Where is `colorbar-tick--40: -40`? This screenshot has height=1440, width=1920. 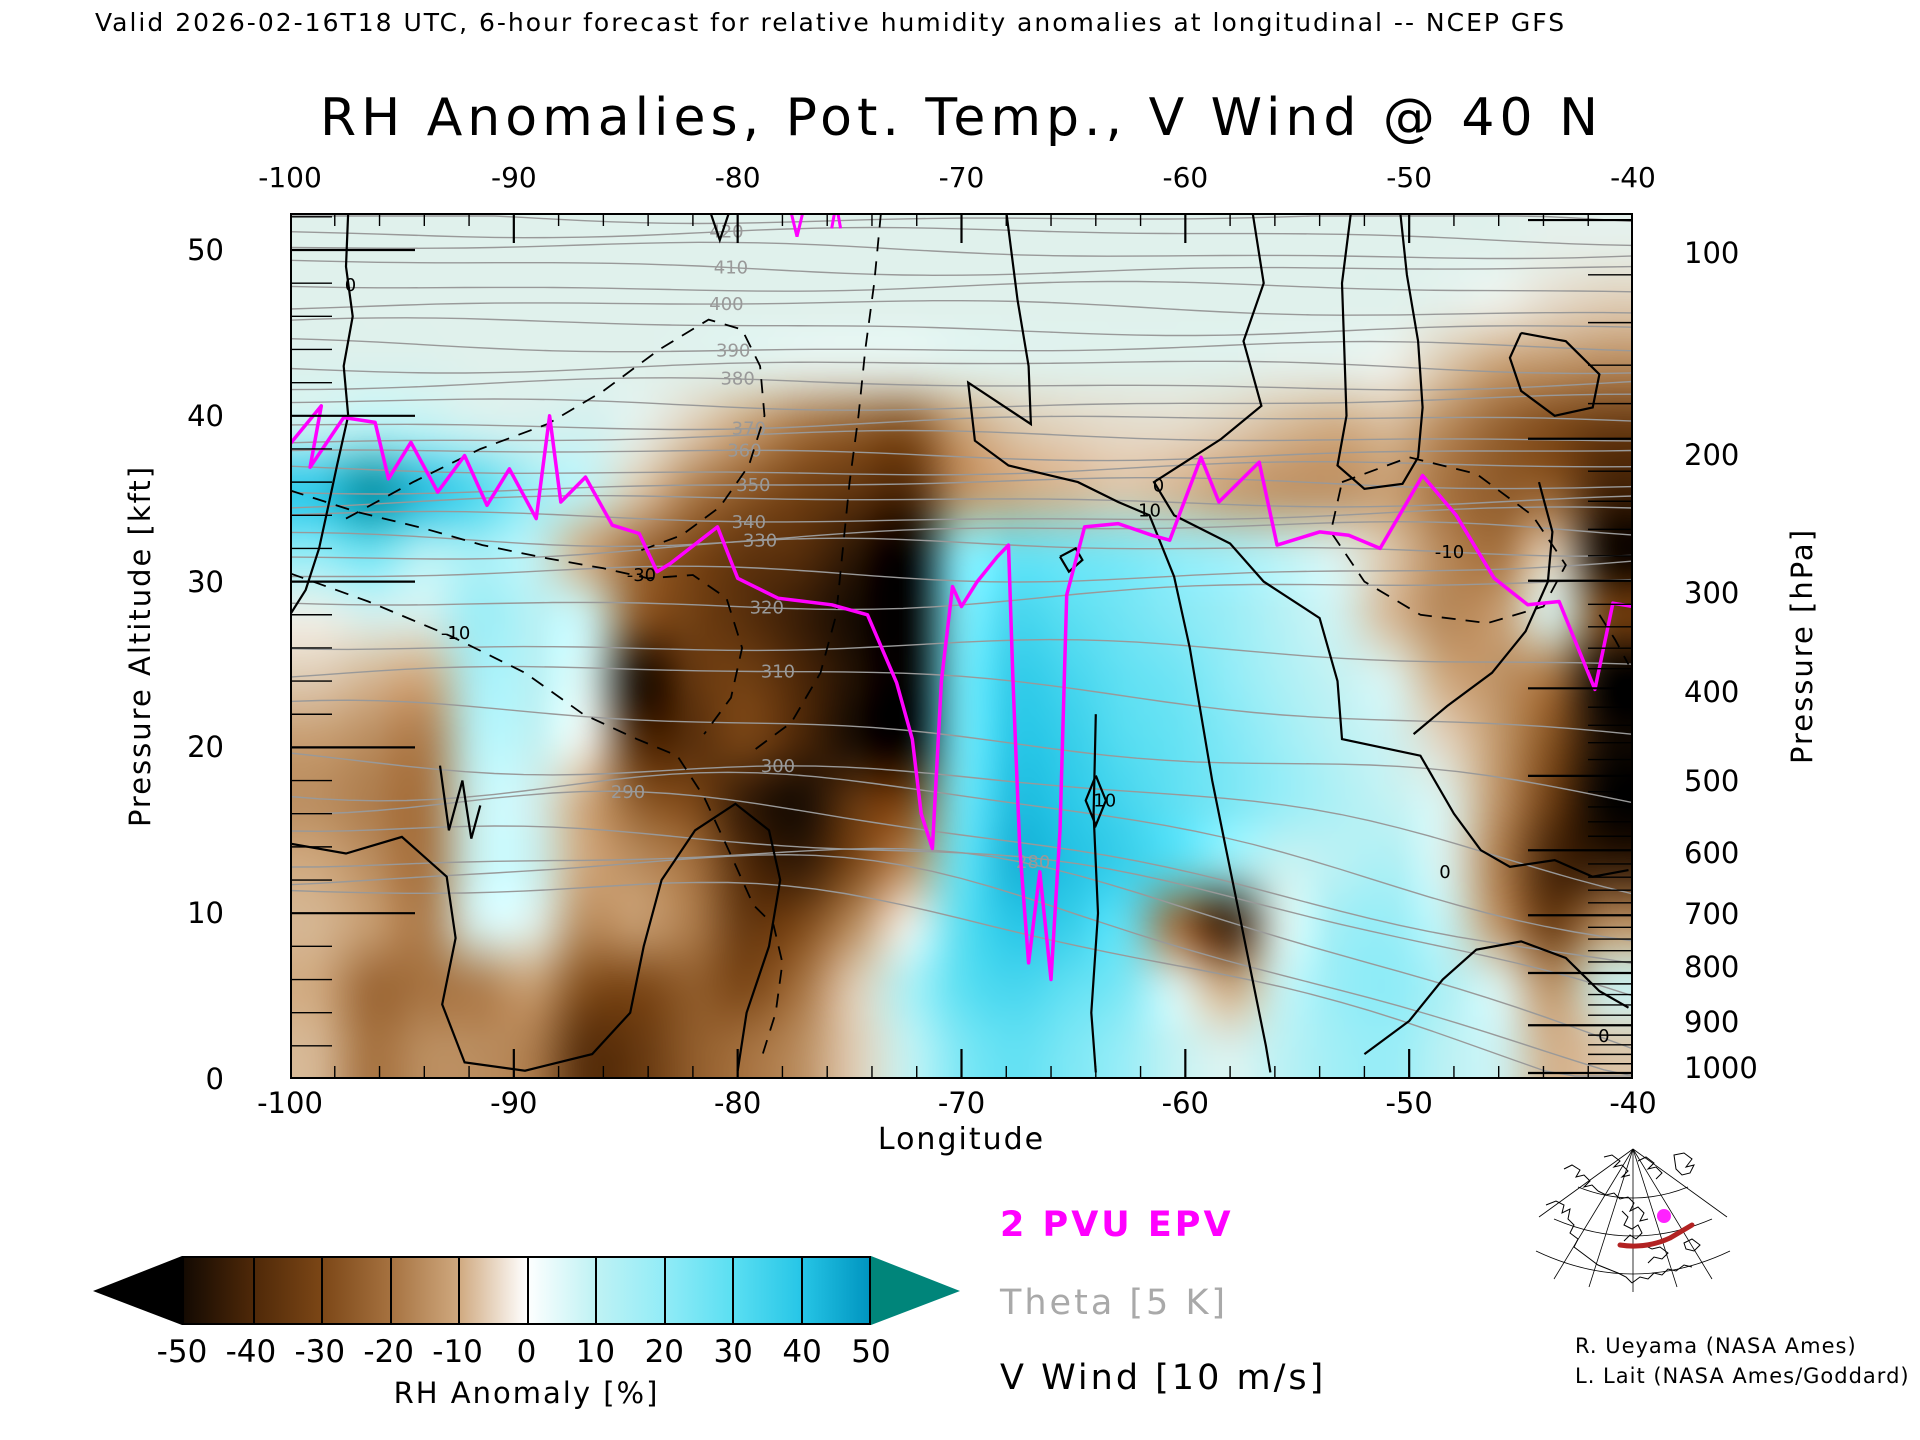
colorbar-tick--40: -40 is located at coordinates (251, 1352).